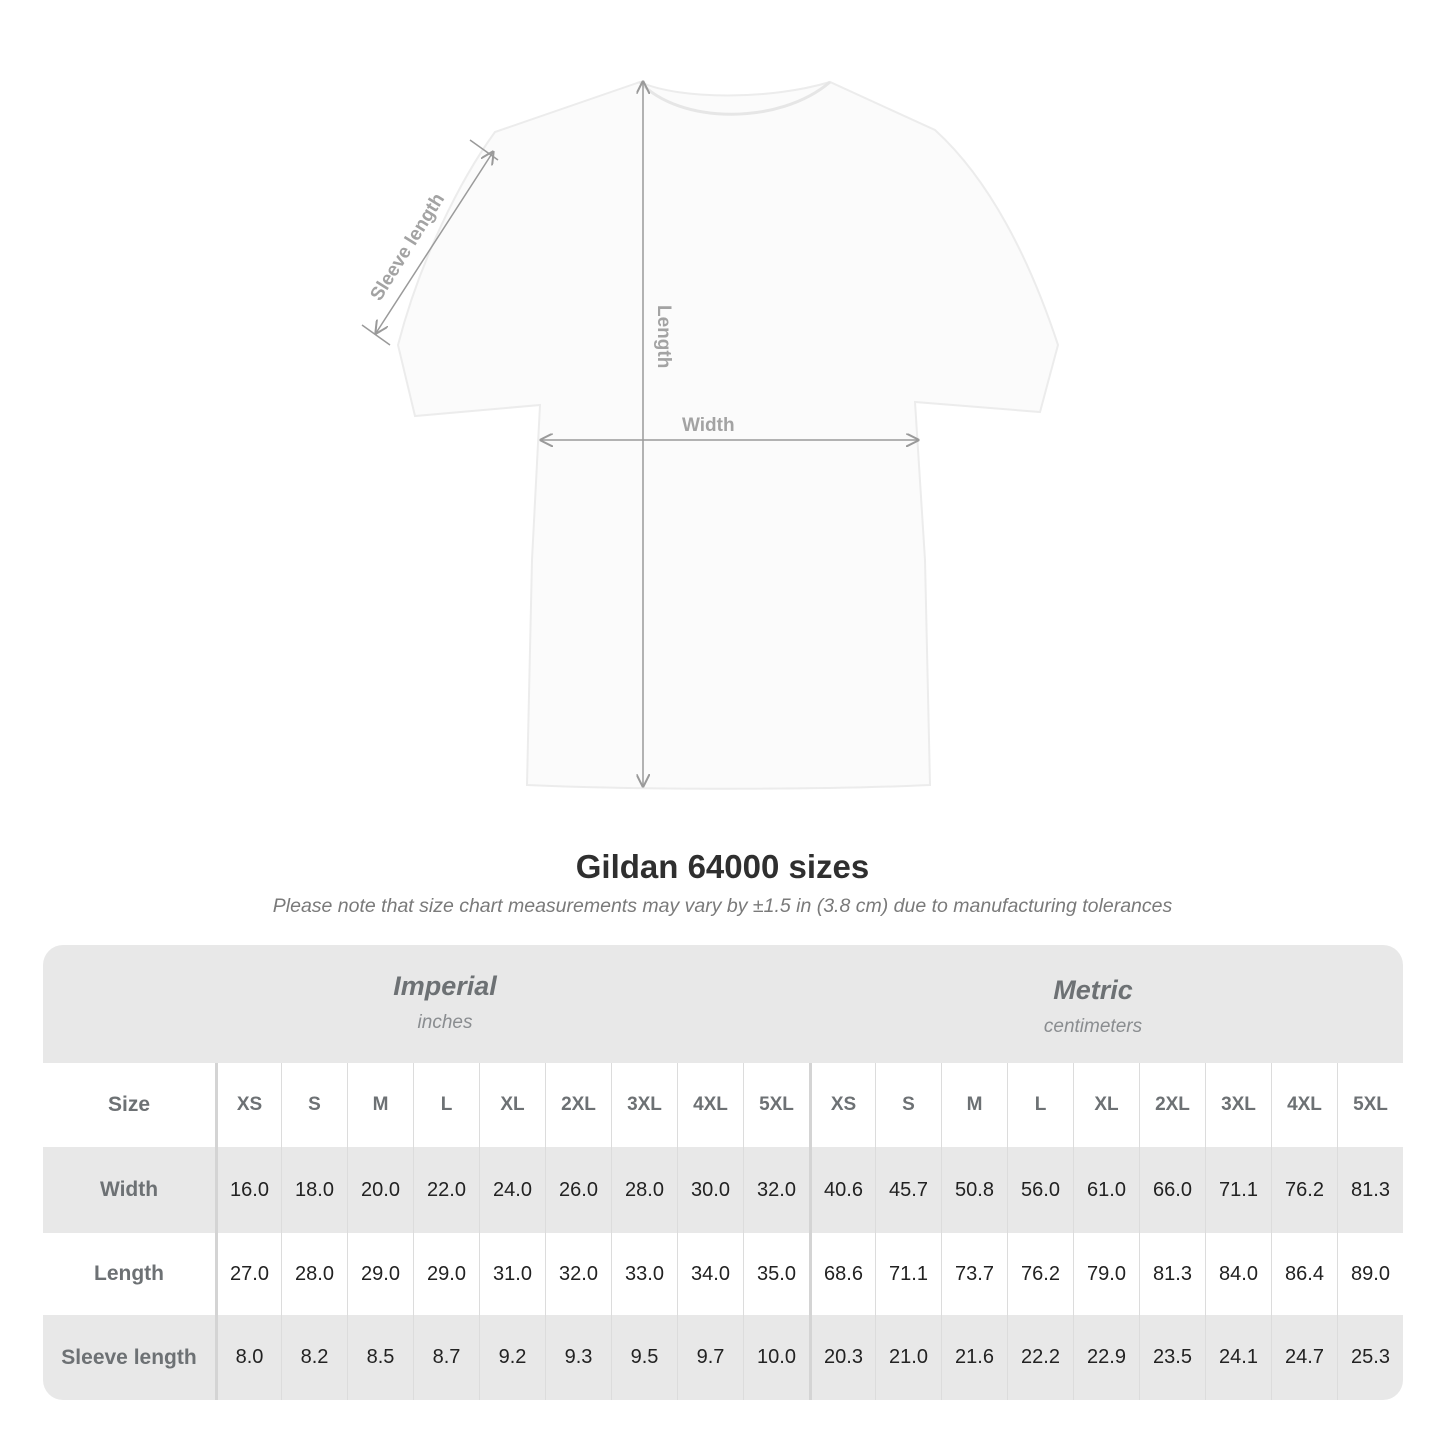  Describe the element at coordinates (446, 1190) in the screenshot. I see `imperial-value: 22.0` at that location.